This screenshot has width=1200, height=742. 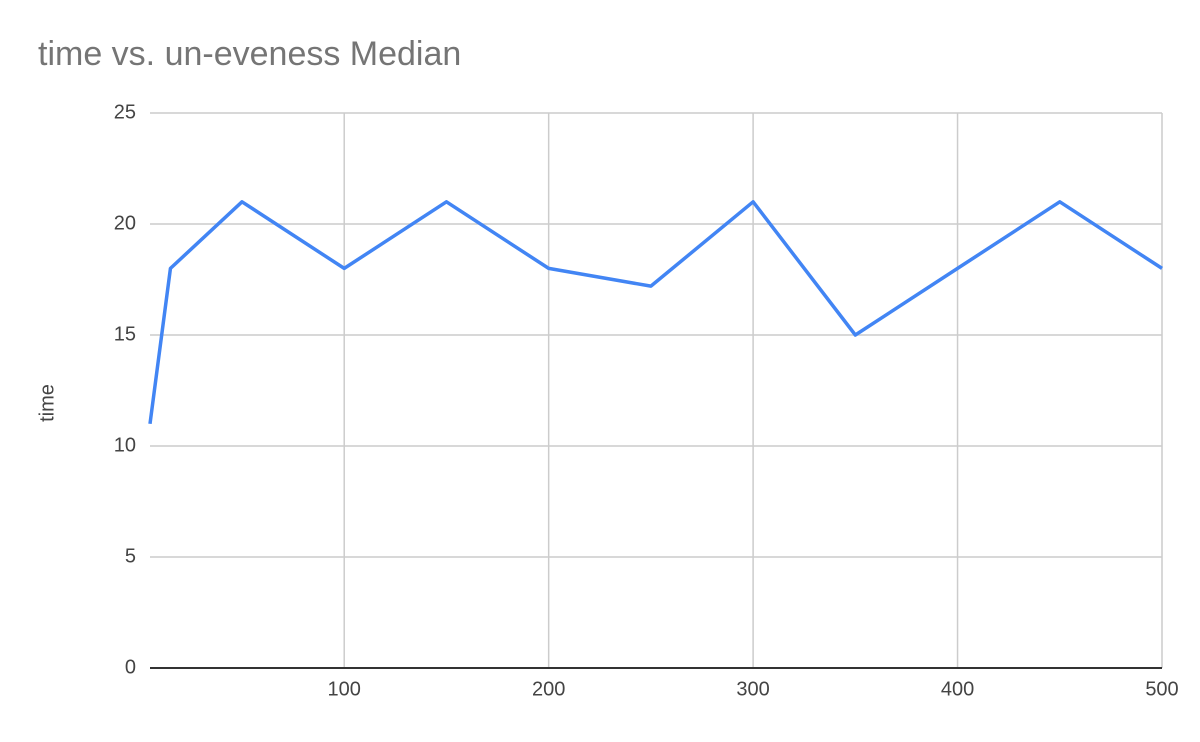 What do you see at coordinates (130, 556) in the screenshot?
I see `y-tick-label: 5` at bounding box center [130, 556].